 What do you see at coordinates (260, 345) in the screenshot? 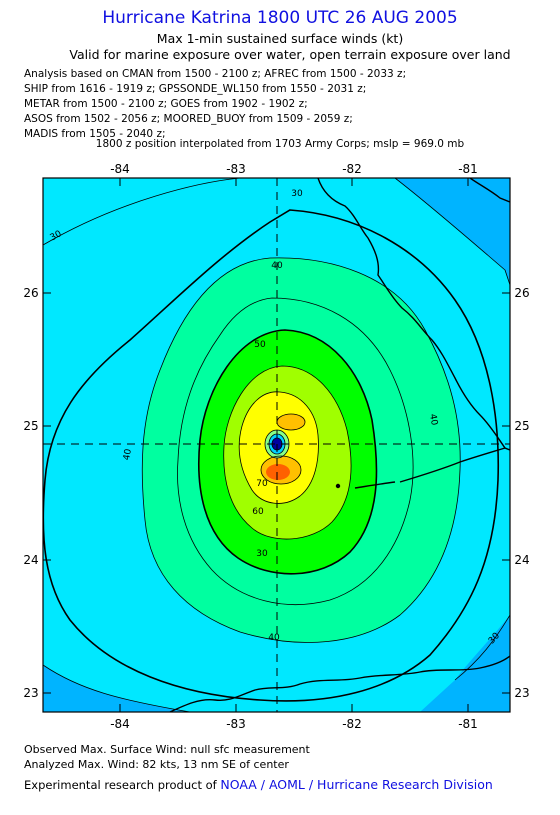
I see `contour-label: 50` at bounding box center [260, 345].